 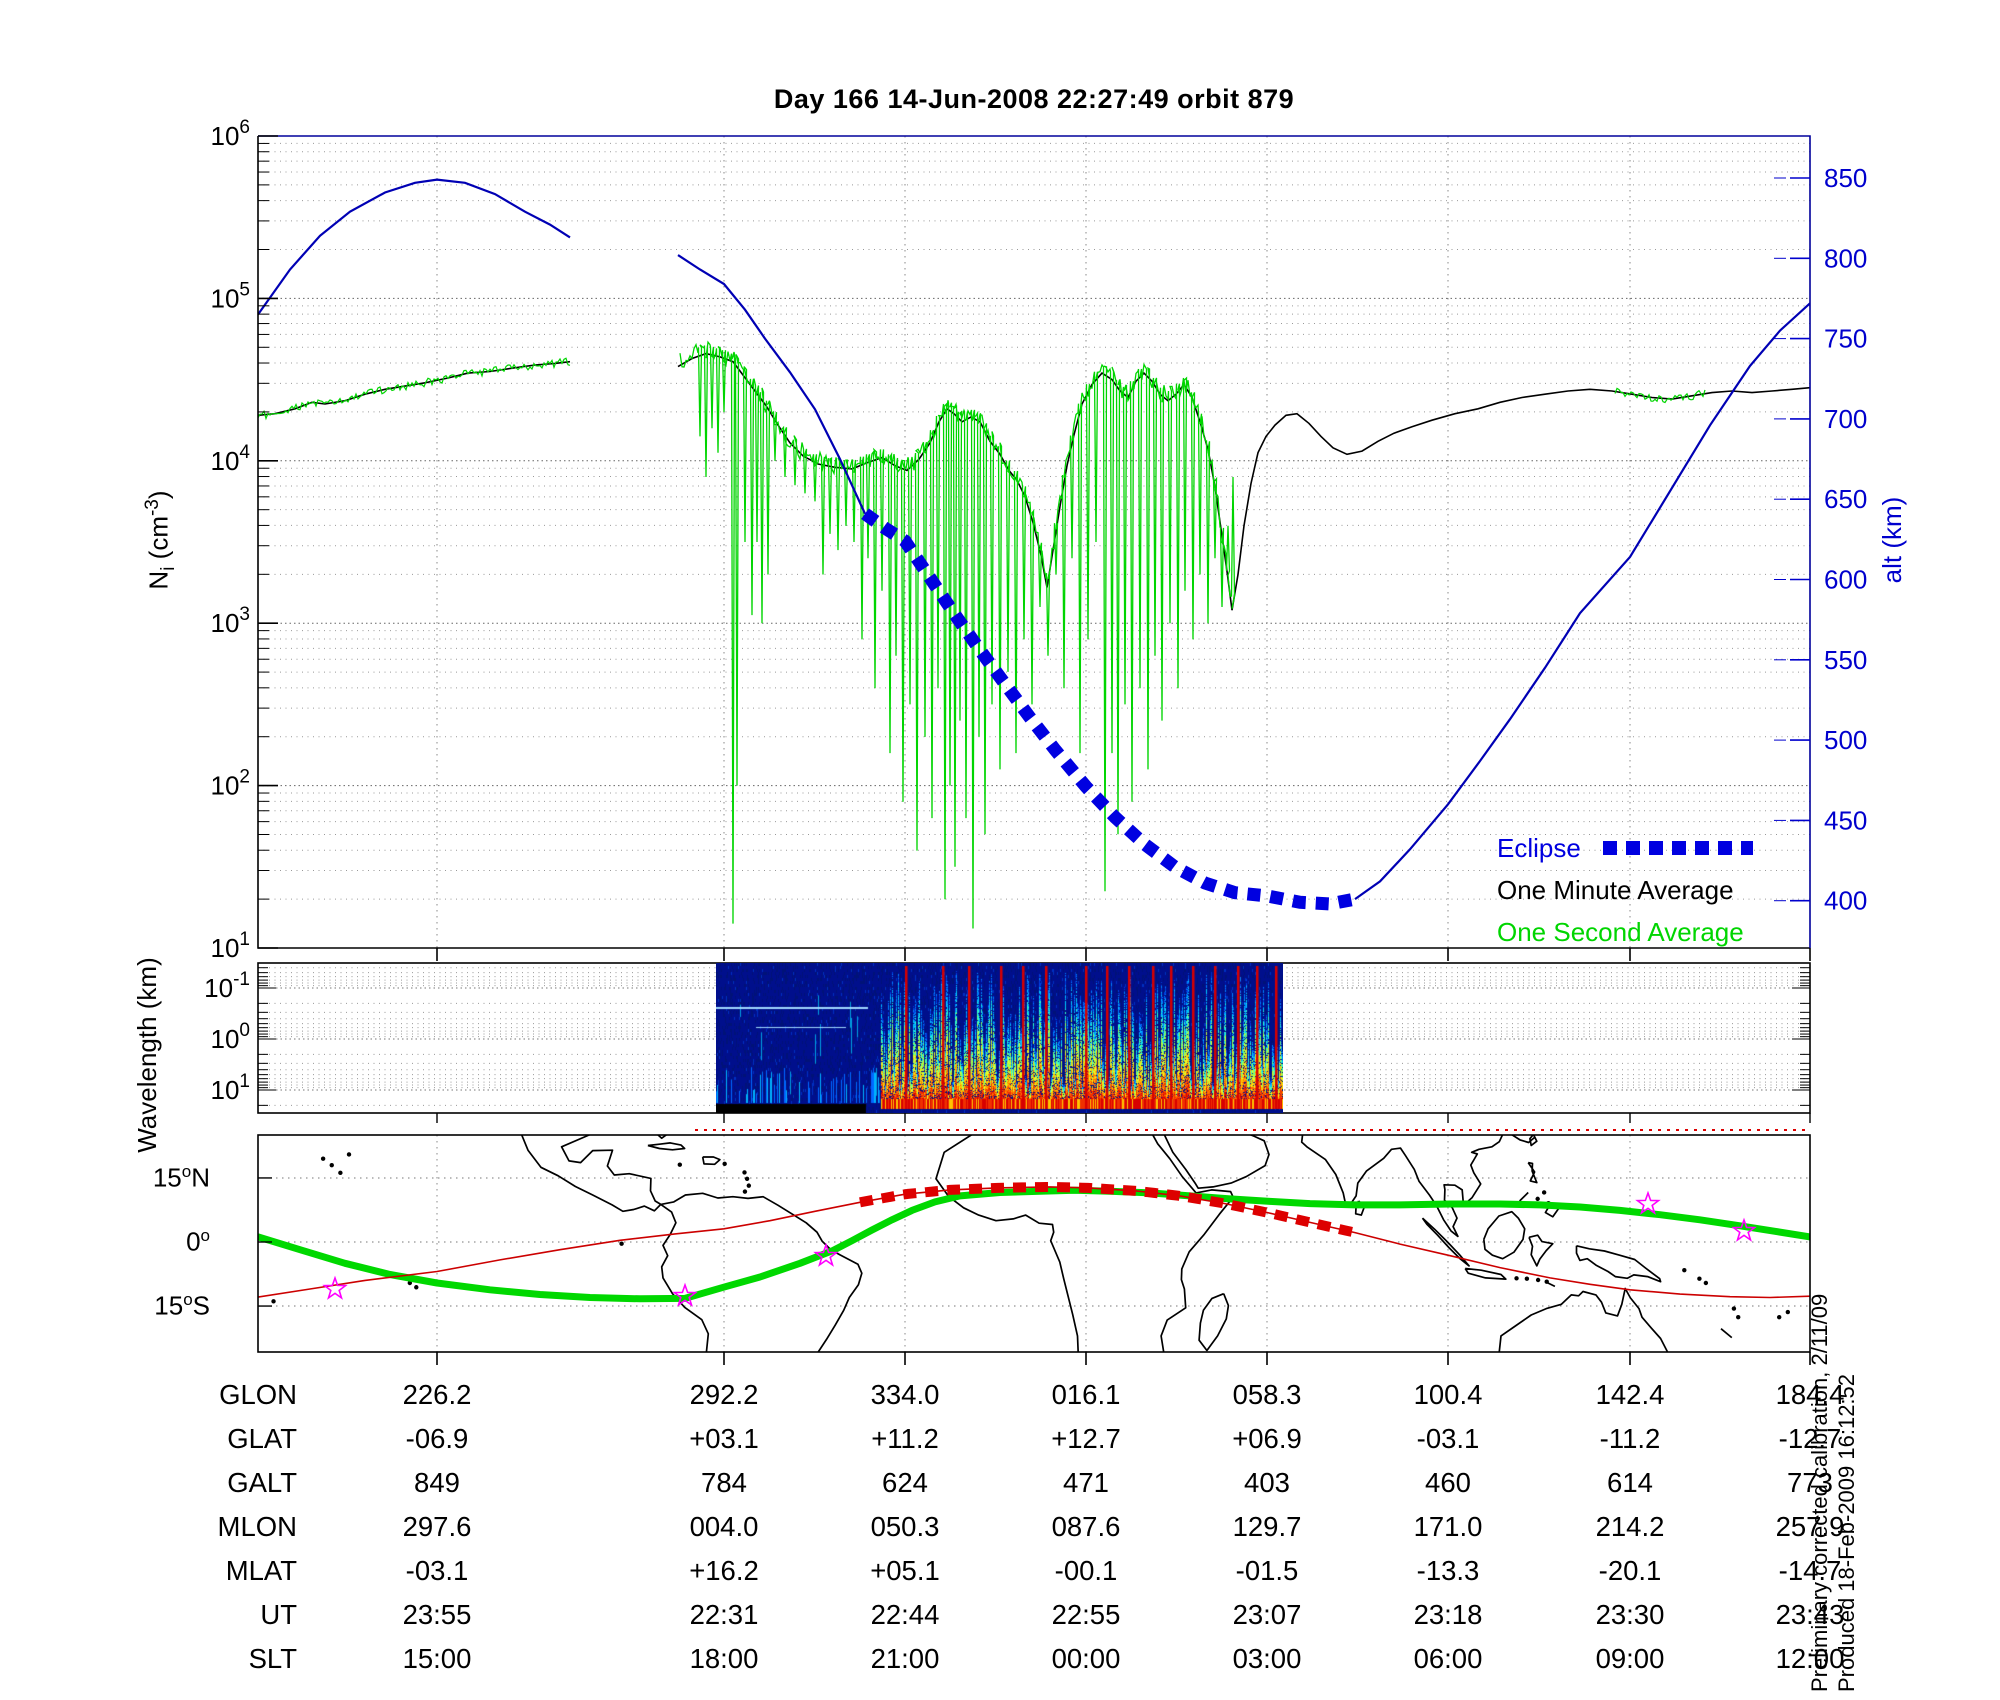 I want to click on legend-eclipse-label: Eclipse, so click(x=1539, y=847).